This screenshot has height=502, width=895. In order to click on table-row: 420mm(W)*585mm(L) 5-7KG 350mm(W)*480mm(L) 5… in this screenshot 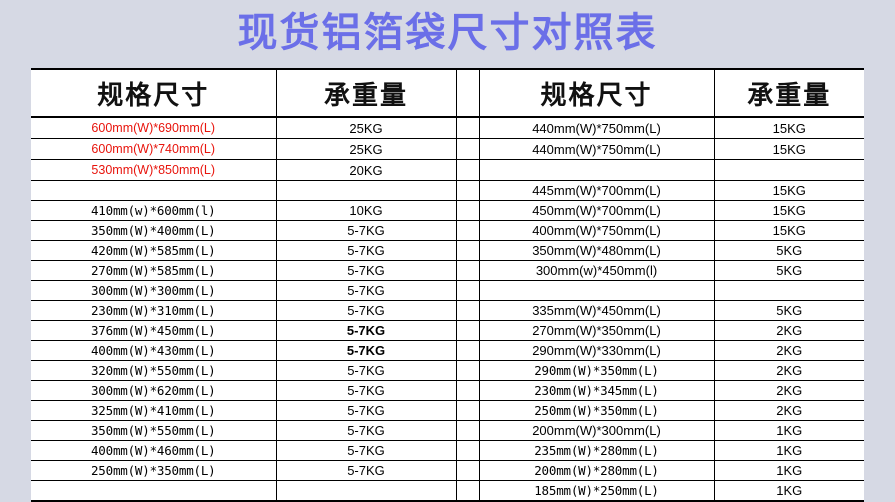, I will do `click(447, 250)`.